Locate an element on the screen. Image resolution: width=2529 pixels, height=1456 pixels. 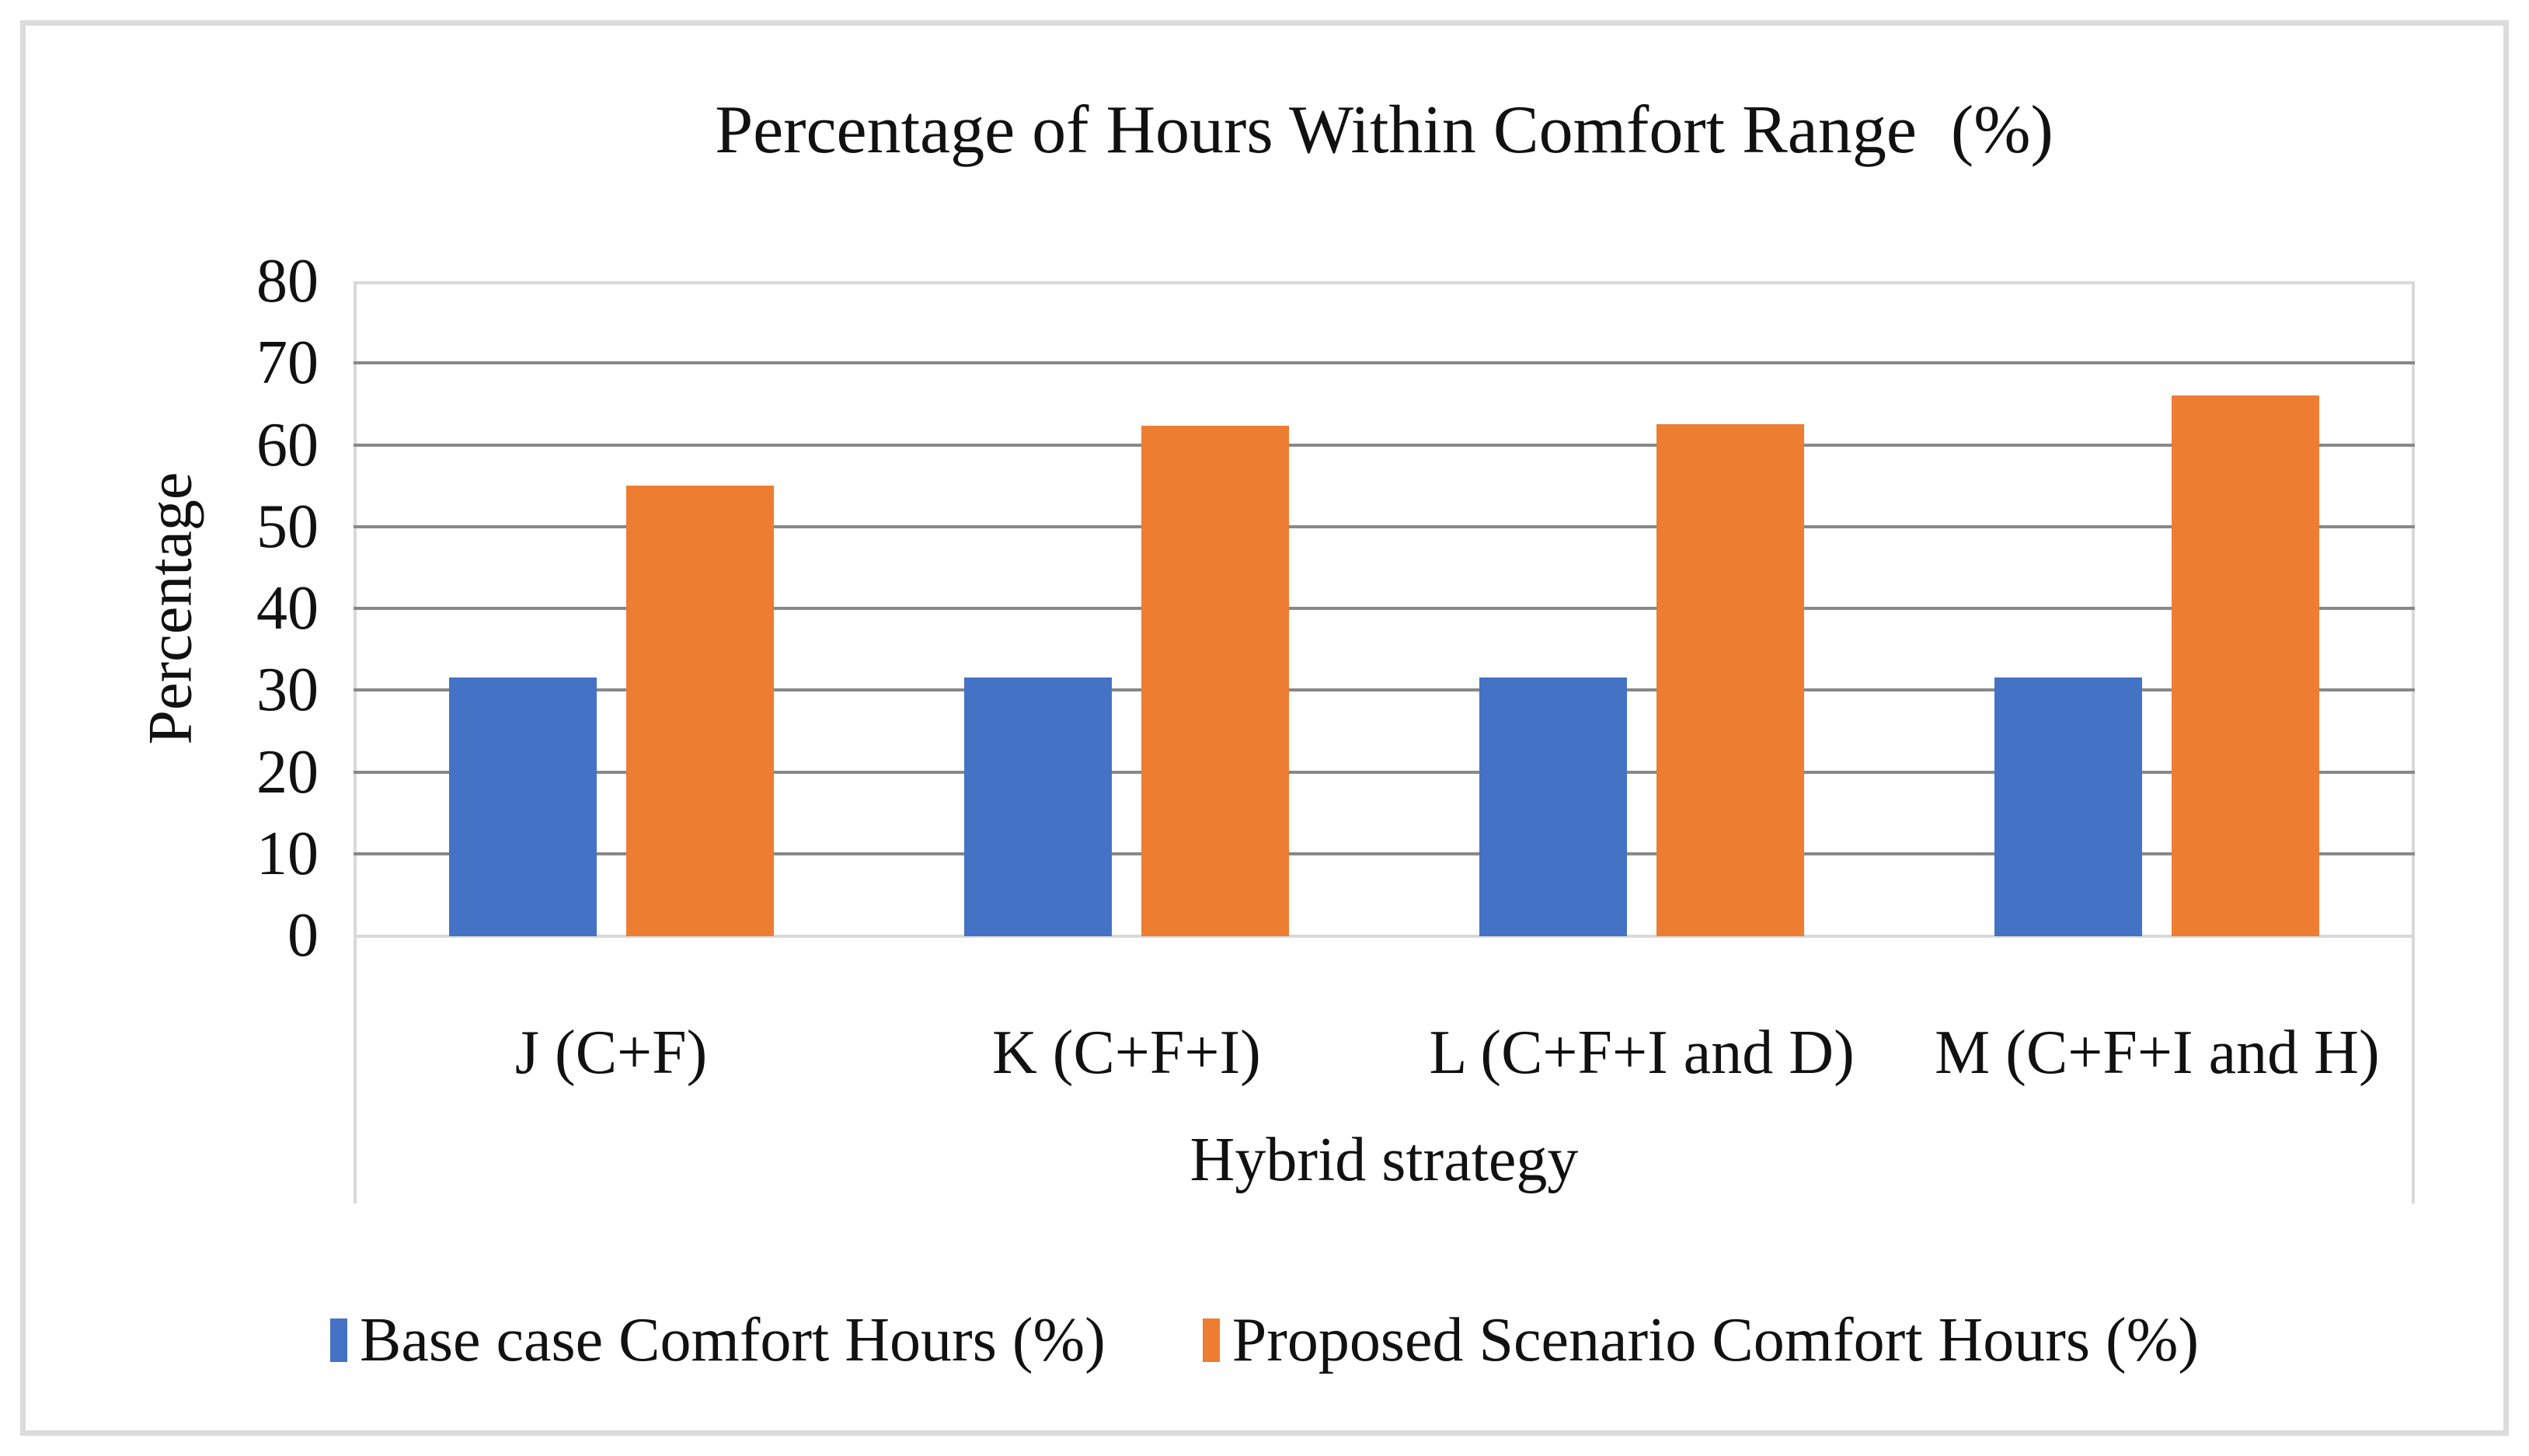
legend-item-proposed: Proposed Scenario Comfort Hours (%) is located at coordinates (1700, 1340).